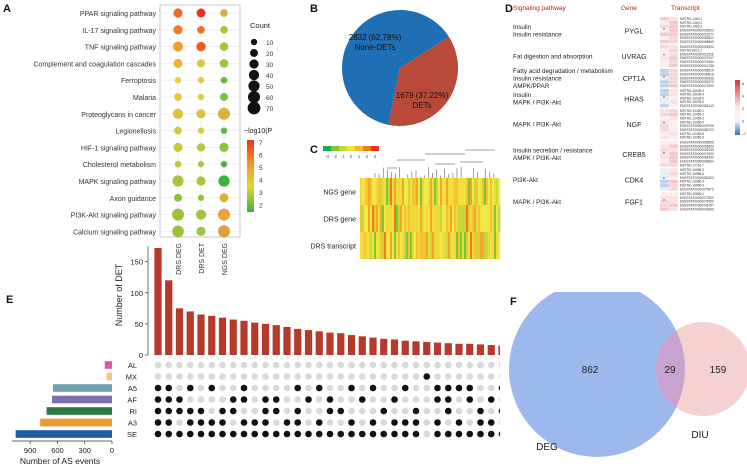 The height and width of the screenshot is (464, 747). I want to click on transcript-id: ENSSTAT00000011536, so click(697, 54).